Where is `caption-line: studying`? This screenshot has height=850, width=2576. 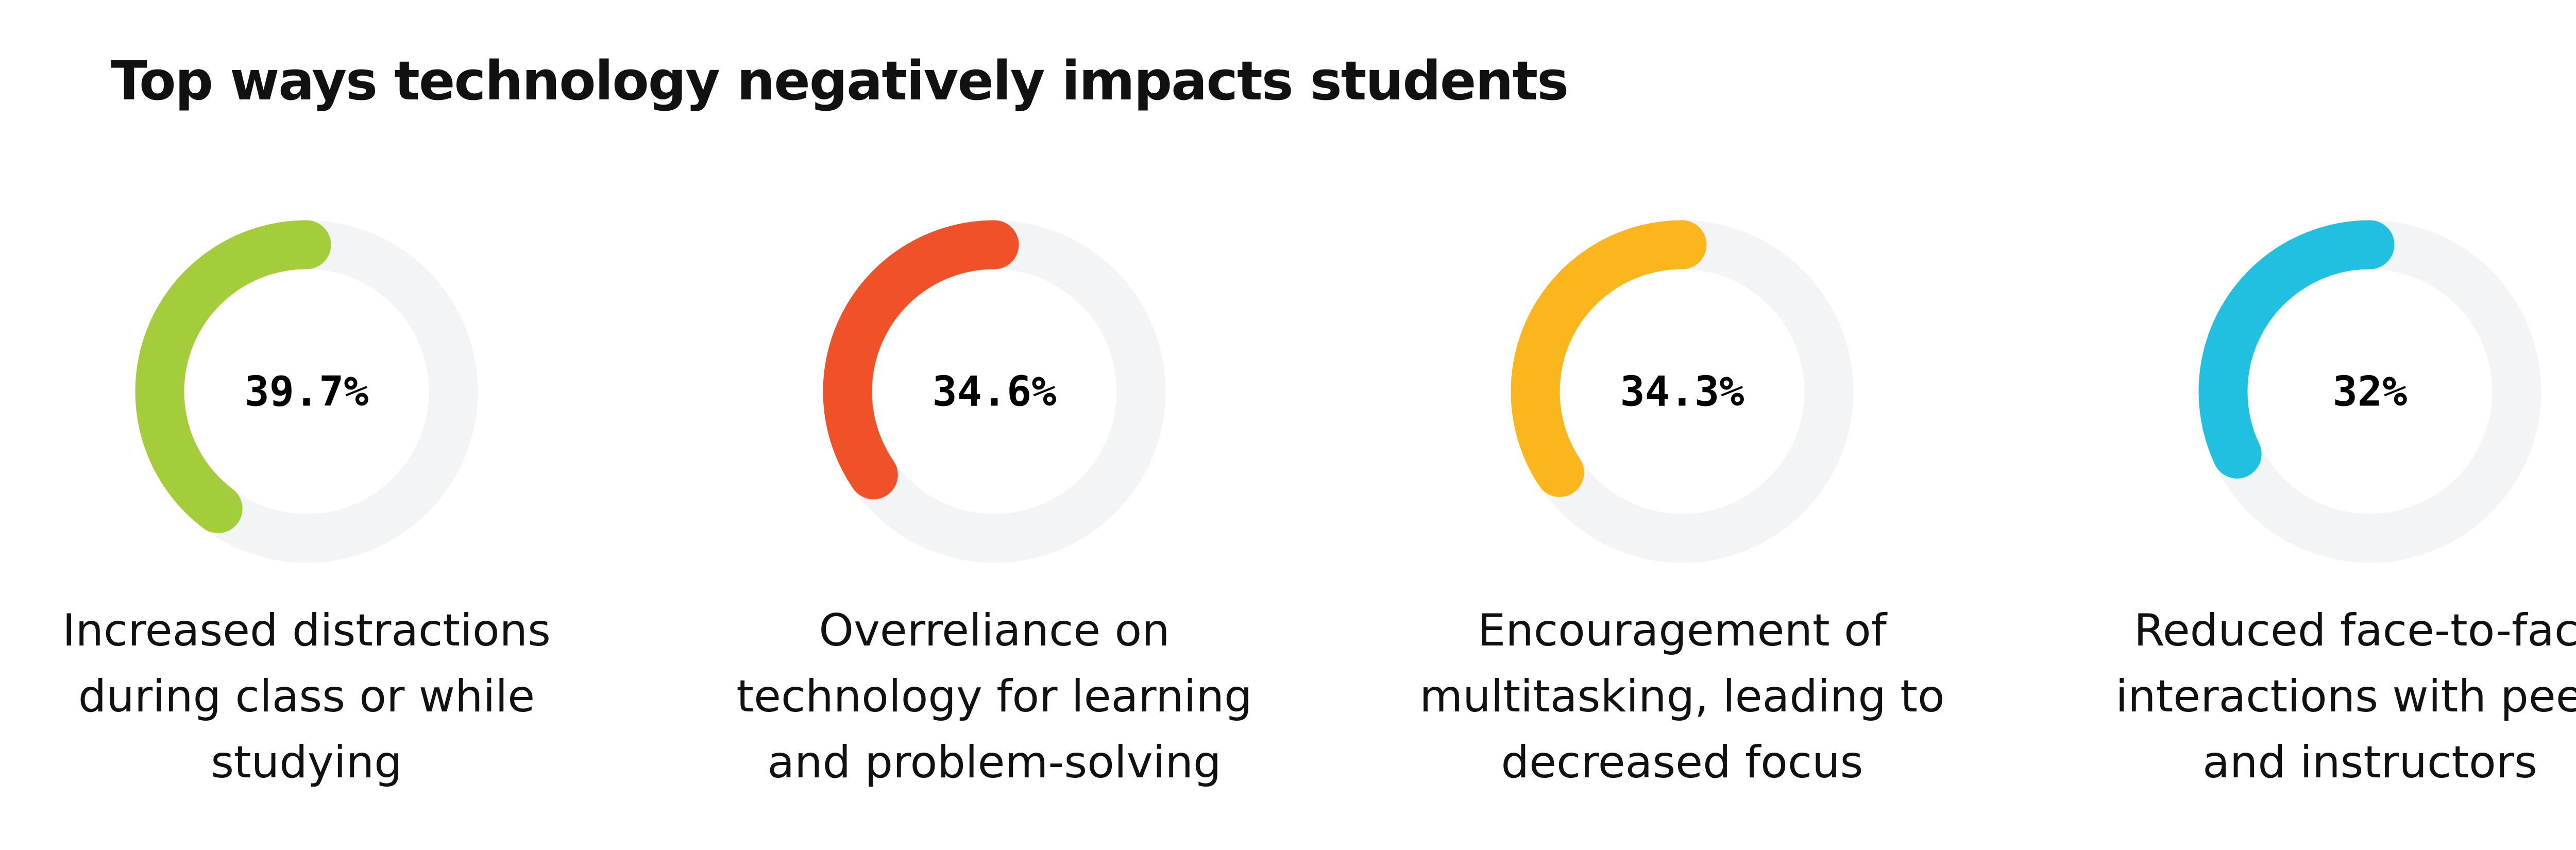
caption-line: studying is located at coordinates (306, 762).